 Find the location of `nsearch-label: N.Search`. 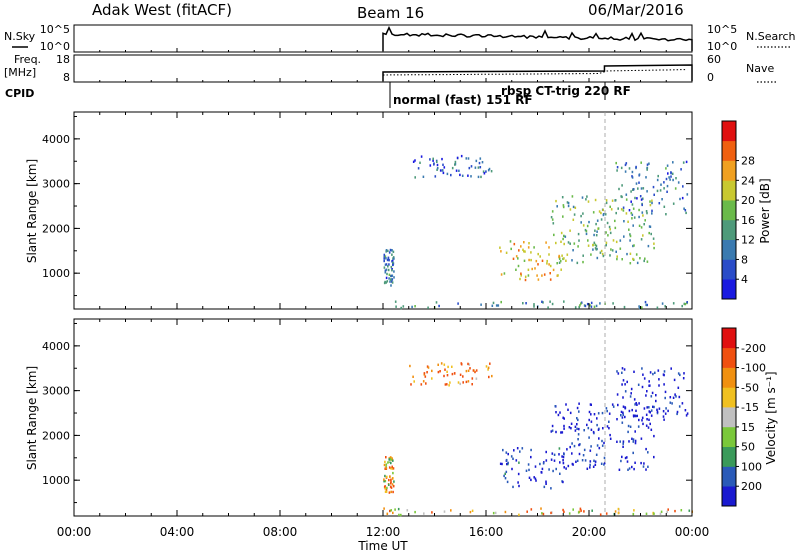

nsearch-label: N.Search is located at coordinates (771, 36).